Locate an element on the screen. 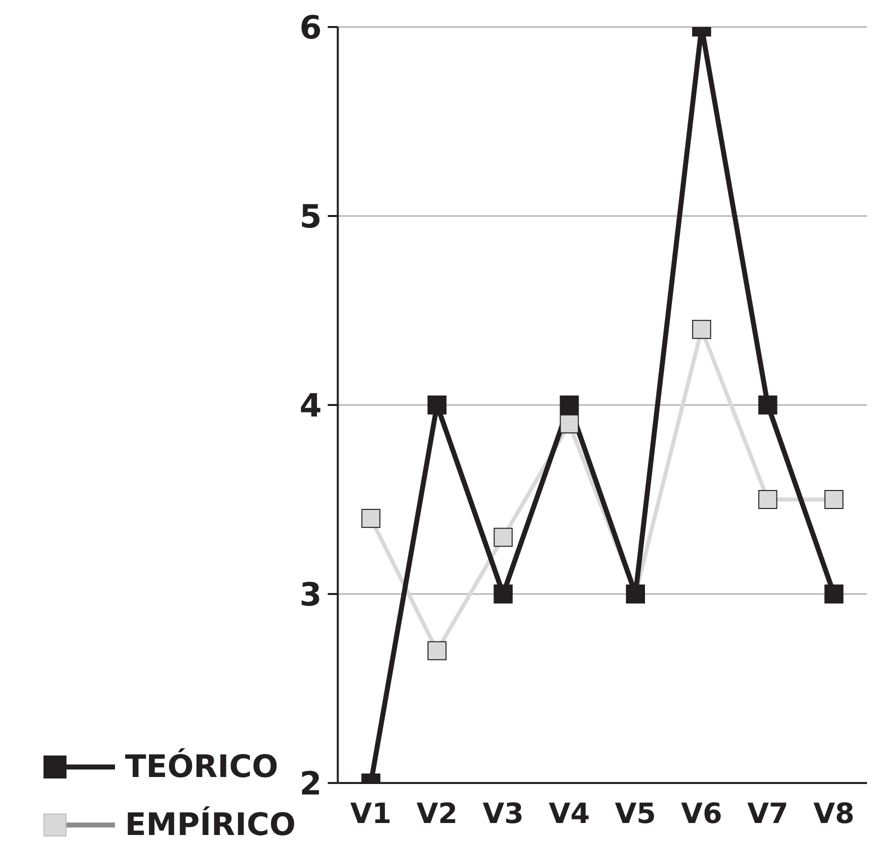 The width and height of the screenshot is (883, 853). x-tick-label: V8 is located at coordinates (834, 813).